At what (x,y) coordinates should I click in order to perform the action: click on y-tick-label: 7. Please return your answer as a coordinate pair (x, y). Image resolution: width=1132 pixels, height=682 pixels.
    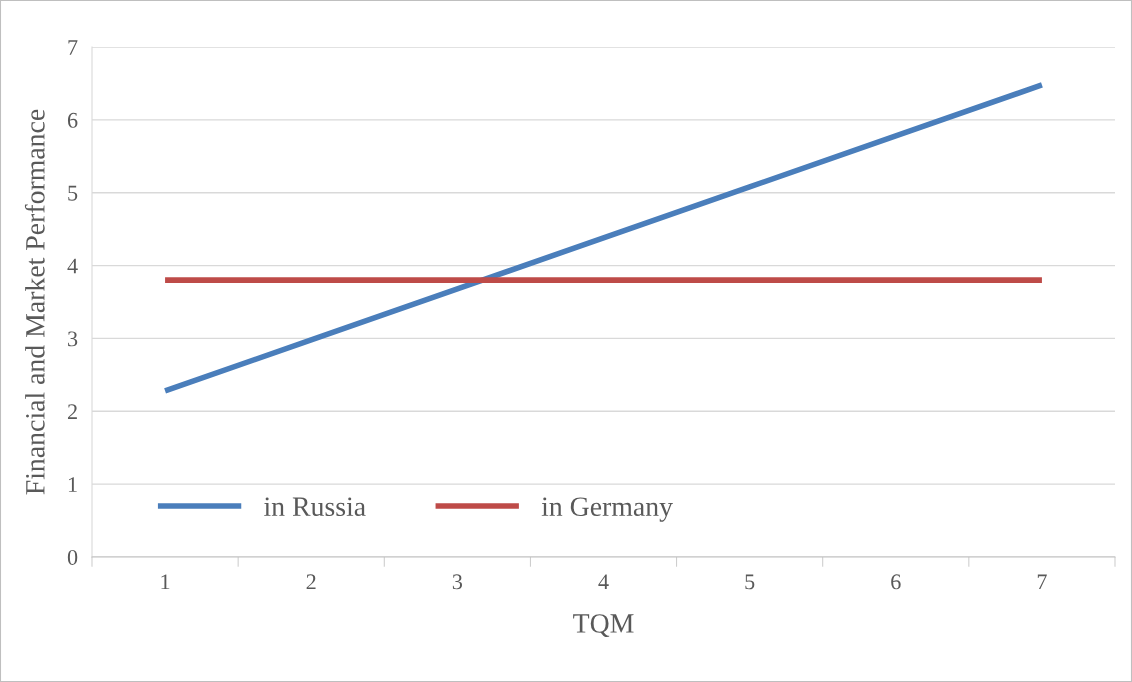
    Looking at the image, I should click on (73, 47).